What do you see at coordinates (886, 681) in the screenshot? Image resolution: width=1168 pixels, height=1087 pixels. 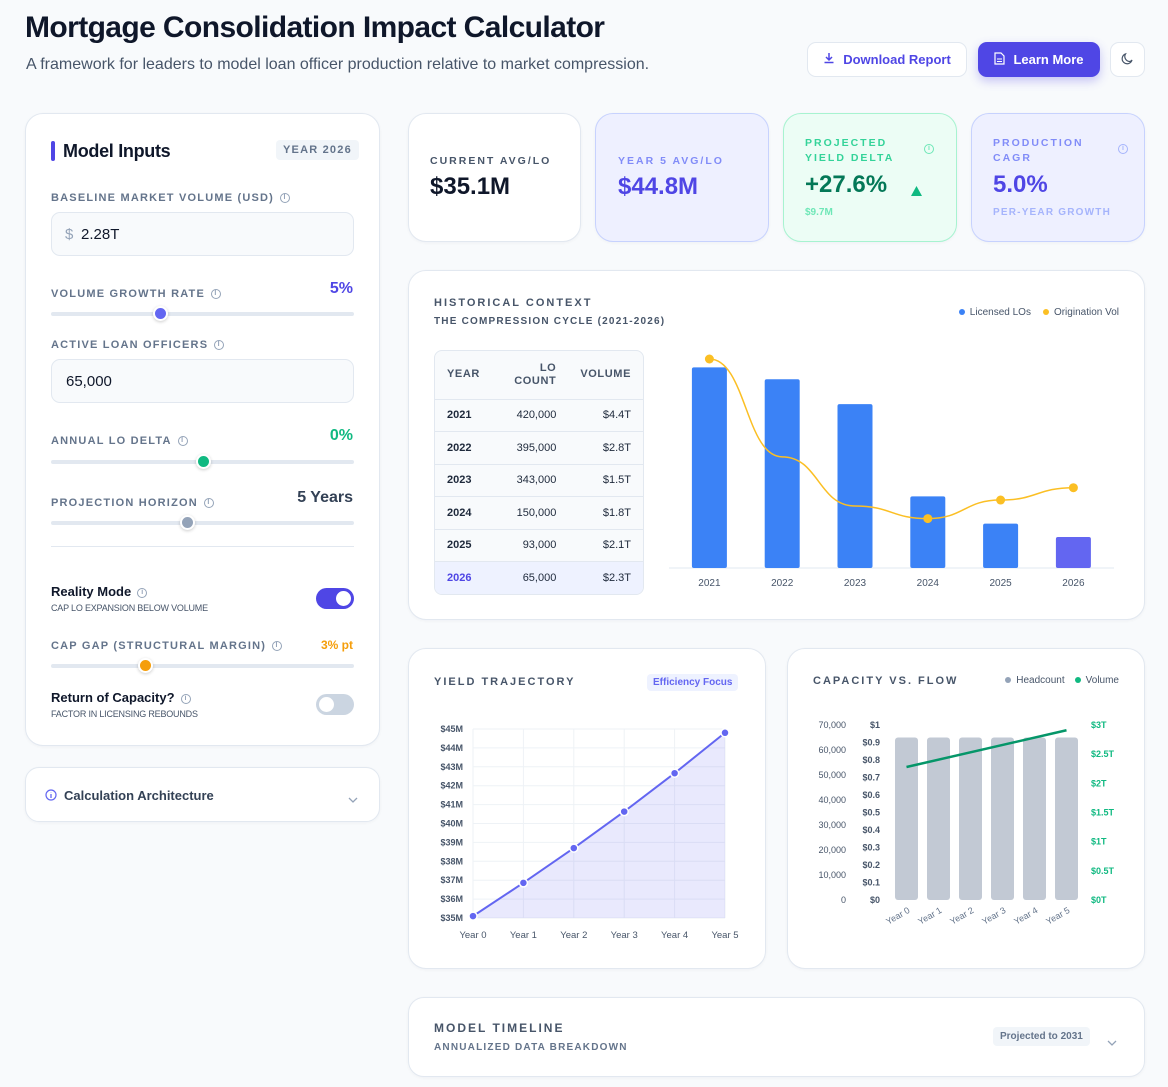 I see `capacity-title: CAPACITY VS. FLOW` at bounding box center [886, 681].